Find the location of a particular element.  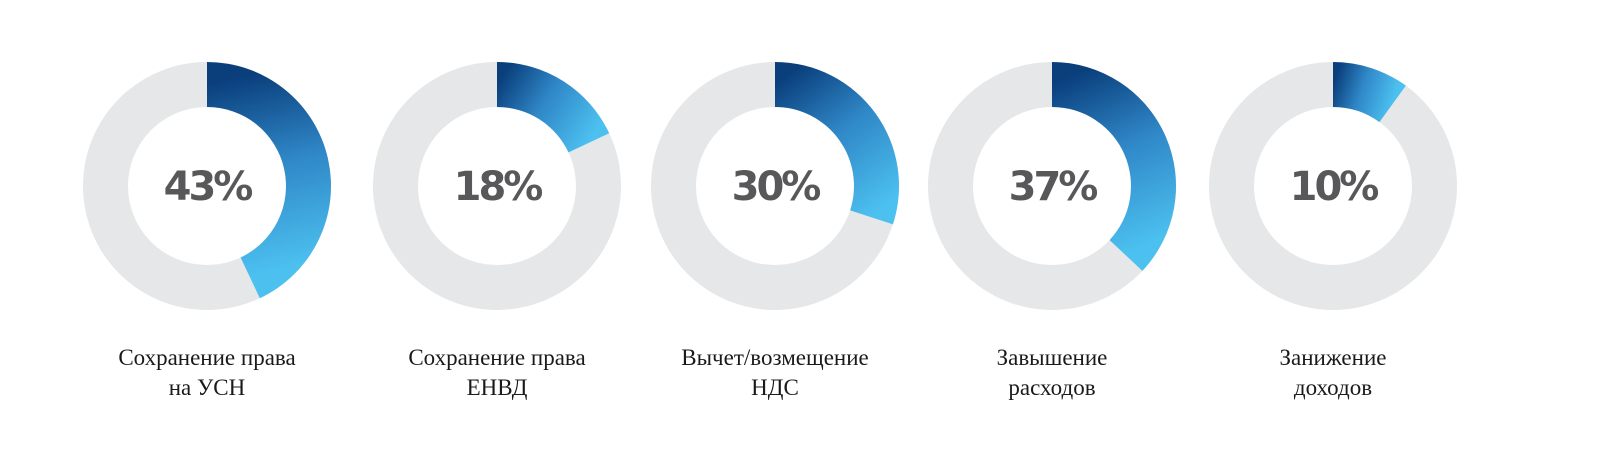

percent-label: 37% is located at coordinates (1053, 187).